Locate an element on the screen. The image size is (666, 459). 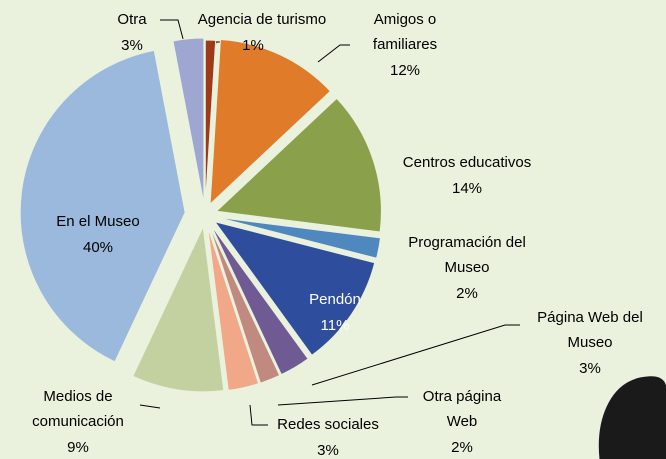
slice-label-line: En el Museo is located at coordinates (97, 221).